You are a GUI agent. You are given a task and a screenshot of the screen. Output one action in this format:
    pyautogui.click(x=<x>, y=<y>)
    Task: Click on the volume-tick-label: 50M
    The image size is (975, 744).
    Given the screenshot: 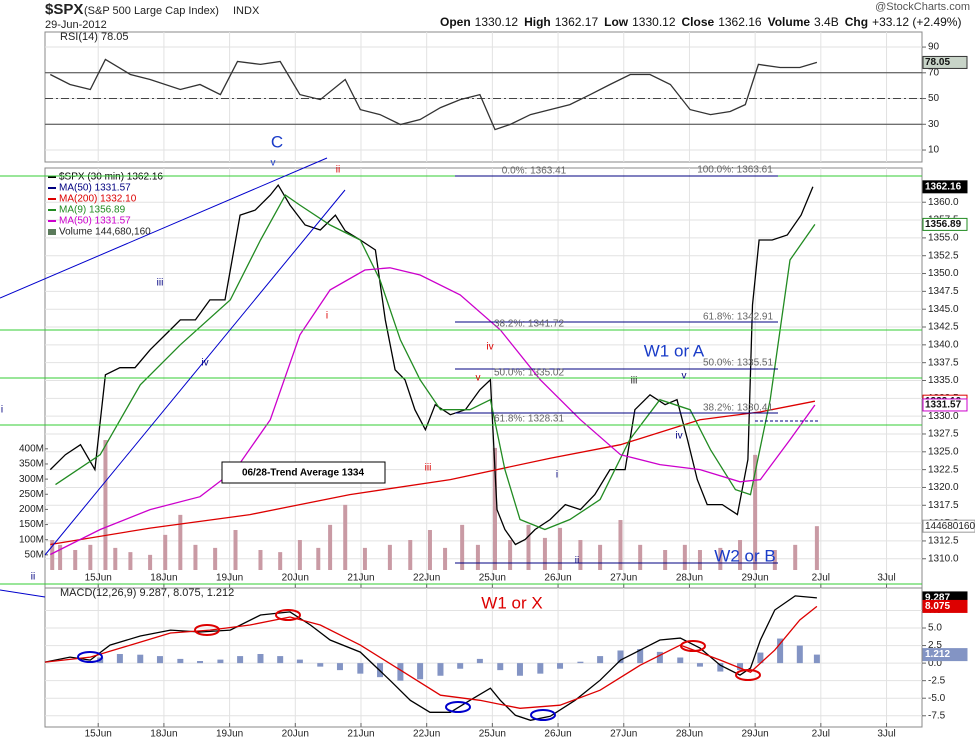 What is the action you would take?
    pyautogui.click(x=34, y=554)
    